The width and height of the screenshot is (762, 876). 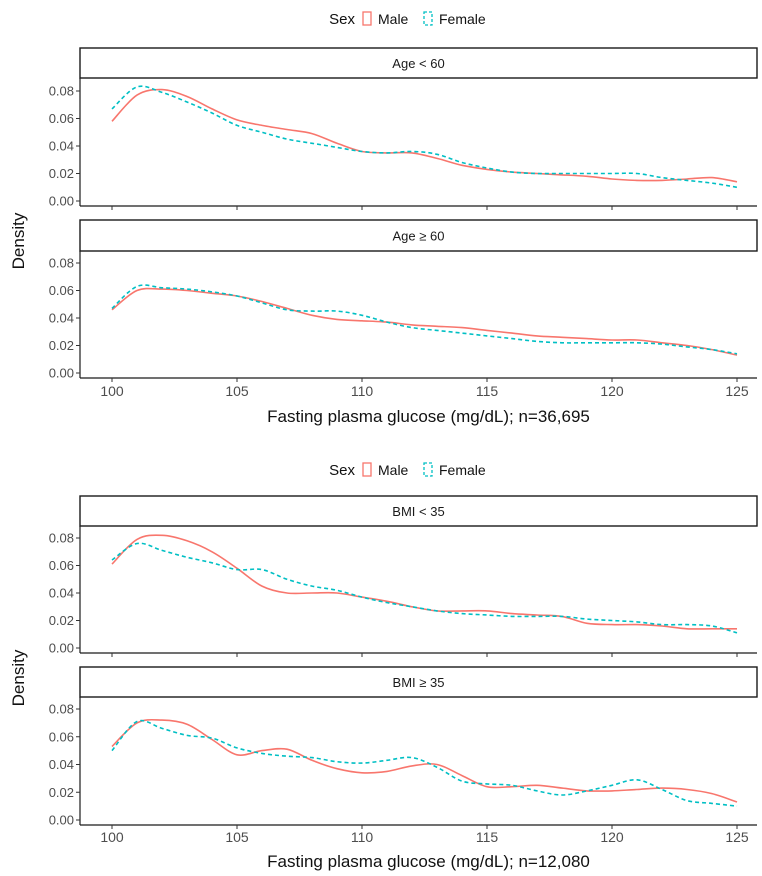 I want to click on facet-strip-label: Age < 60, so click(x=418, y=63).